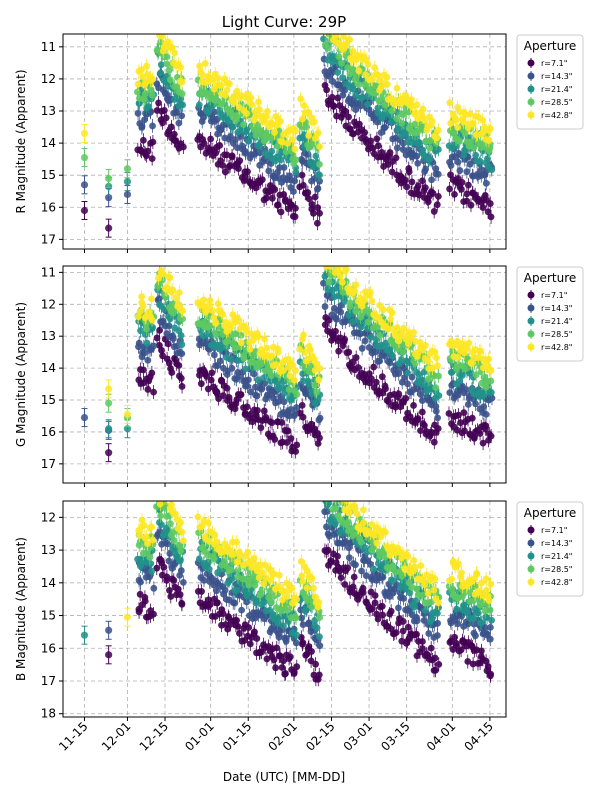  What do you see at coordinates (48, 432) in the screenshot?
I see `y-tick-label: 16` at bounding box center [48, 432].